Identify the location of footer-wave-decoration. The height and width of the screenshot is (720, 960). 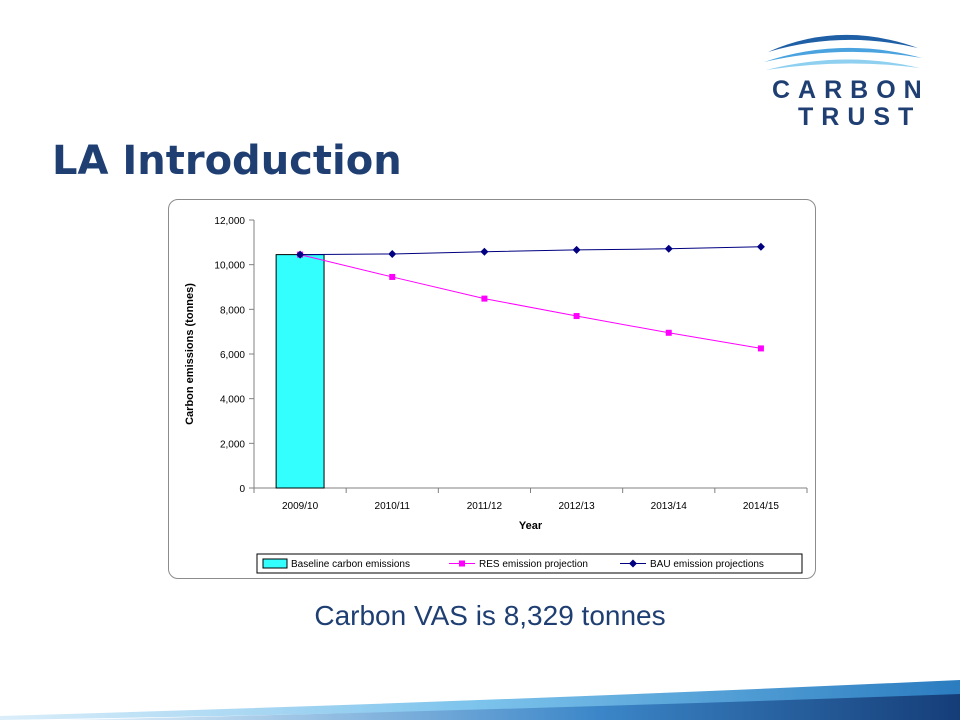
(480, 700).